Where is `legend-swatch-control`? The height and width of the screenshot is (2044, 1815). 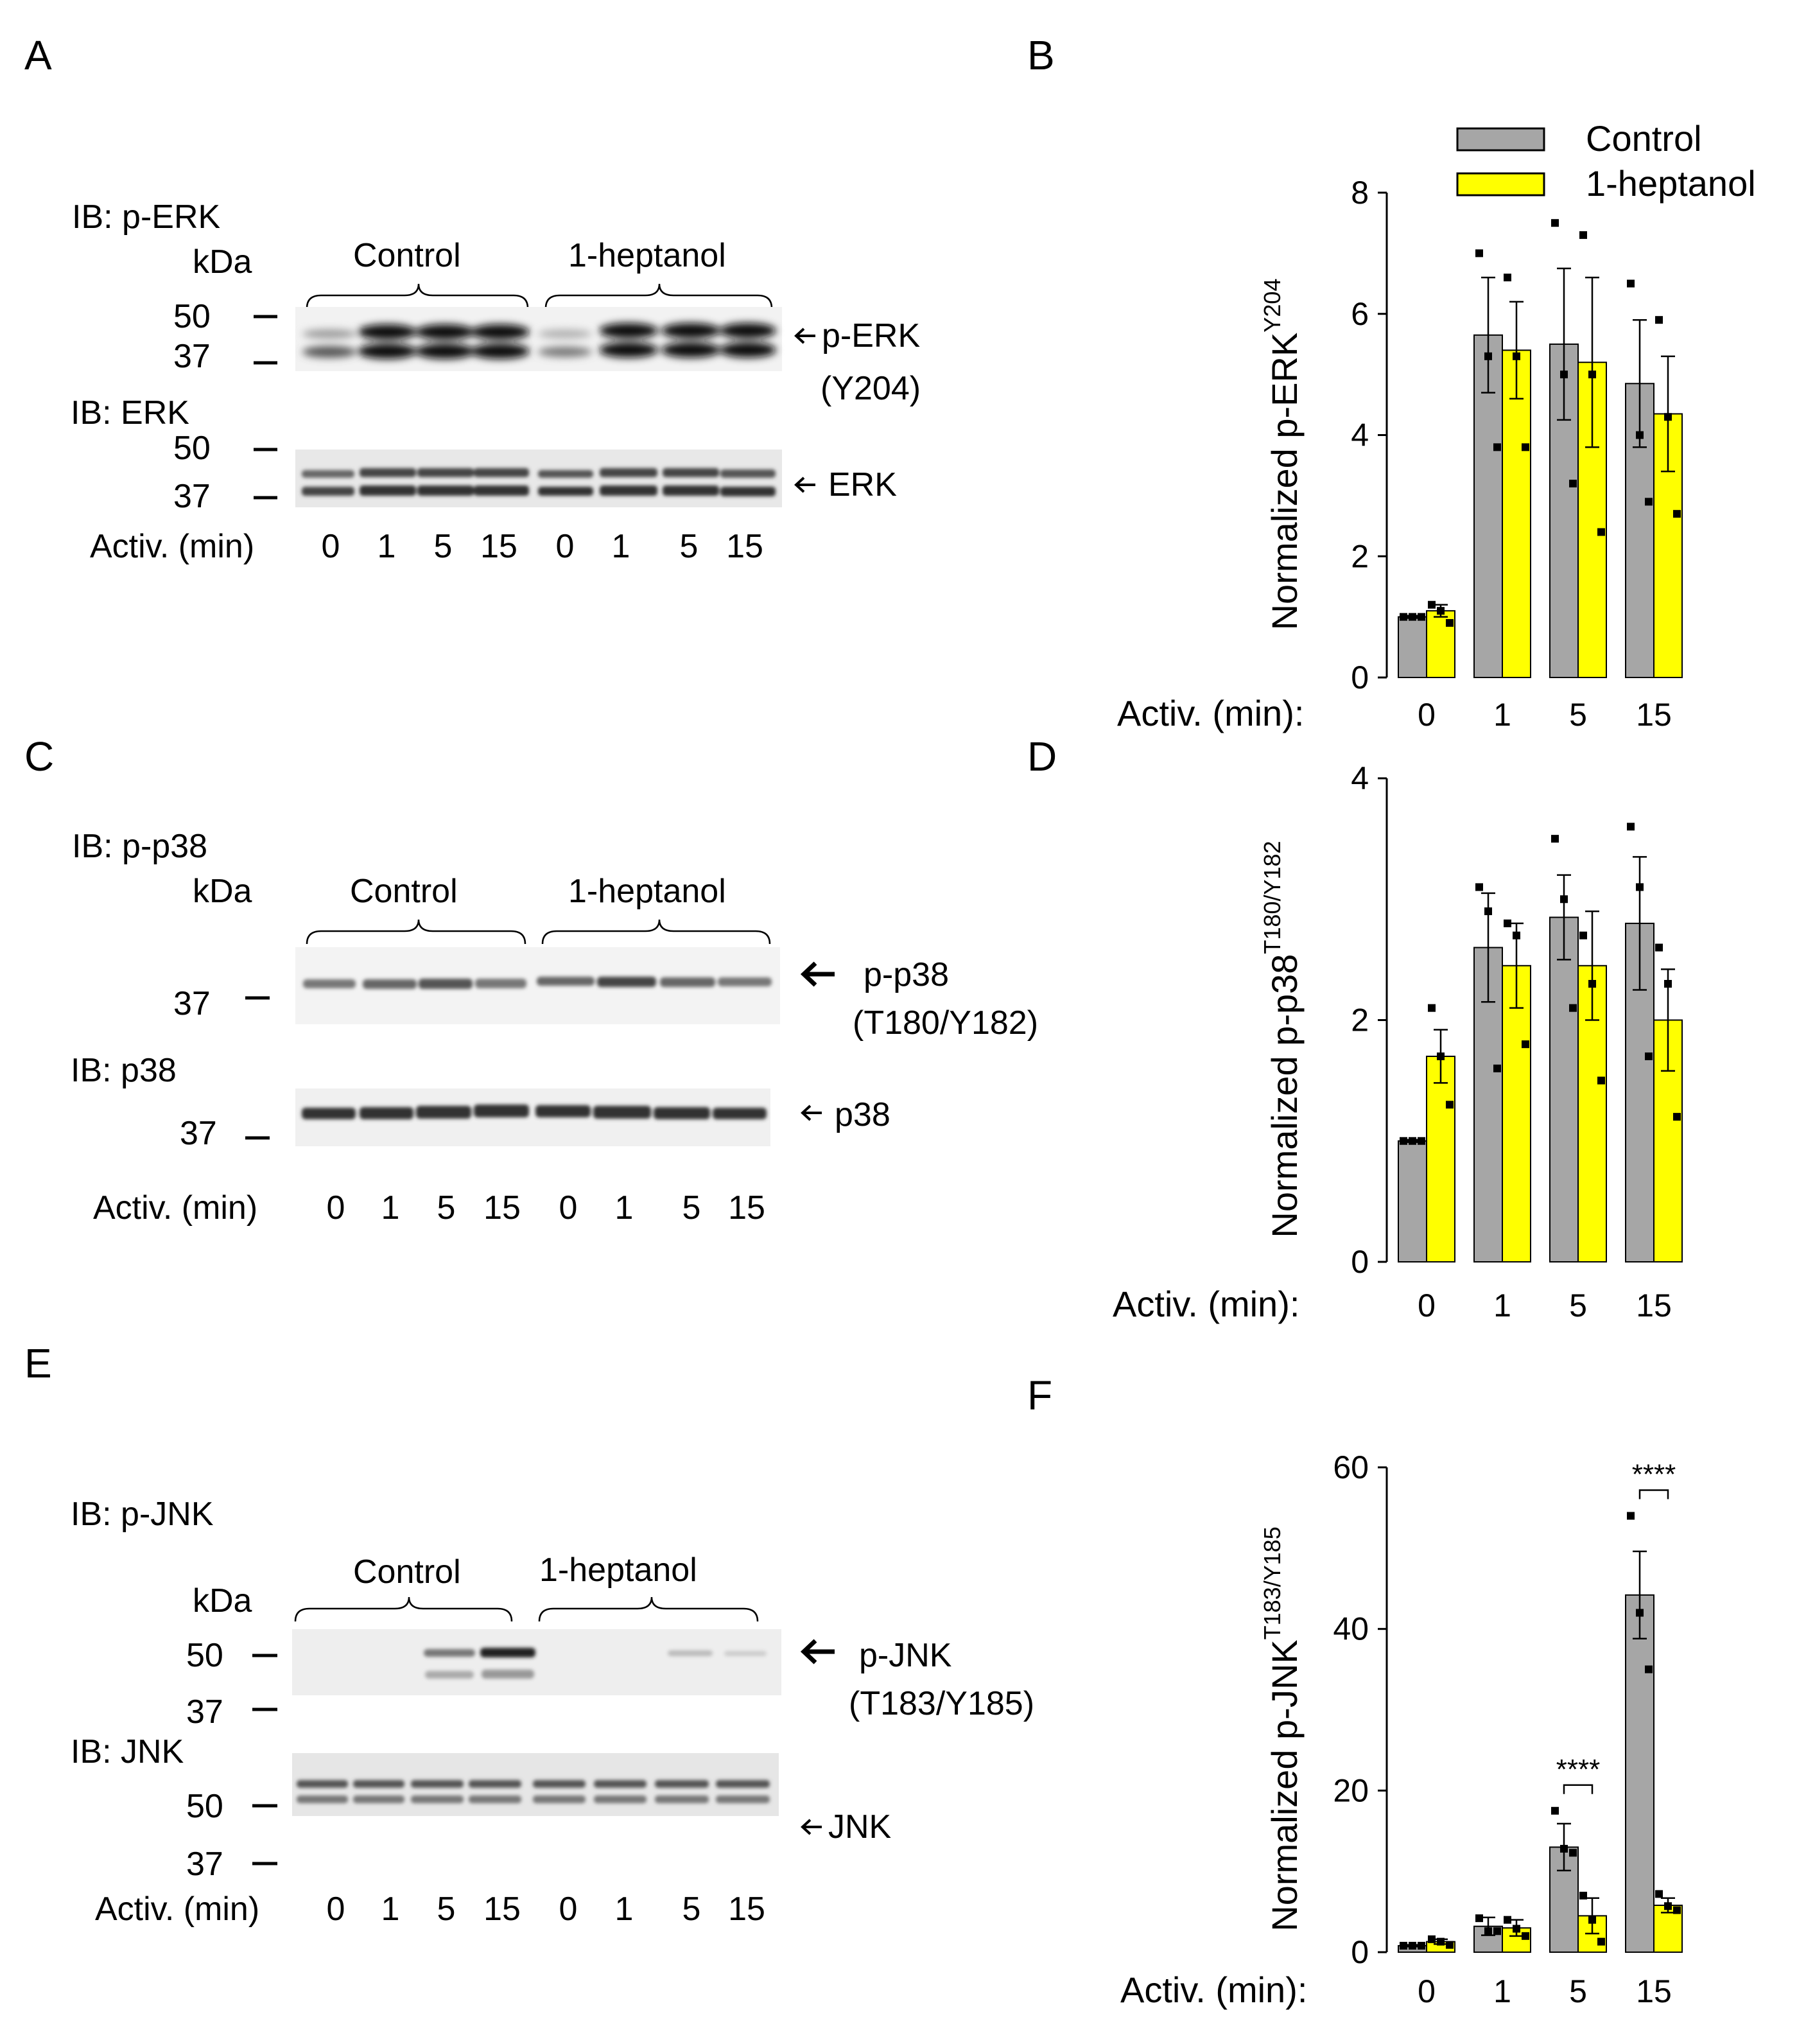 legend-swatch-control is located at coordinates (1500, 139).